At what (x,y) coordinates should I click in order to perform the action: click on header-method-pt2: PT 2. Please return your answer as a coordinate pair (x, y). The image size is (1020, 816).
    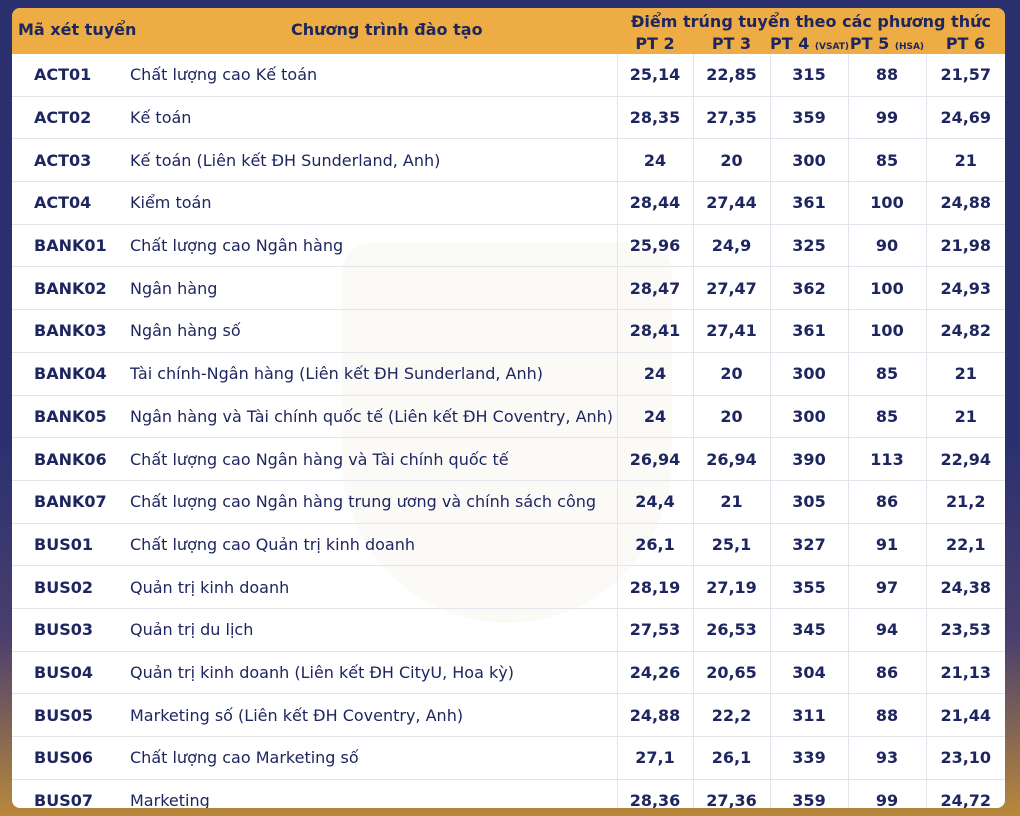
    Looking at the image, I should click on (655, 43).